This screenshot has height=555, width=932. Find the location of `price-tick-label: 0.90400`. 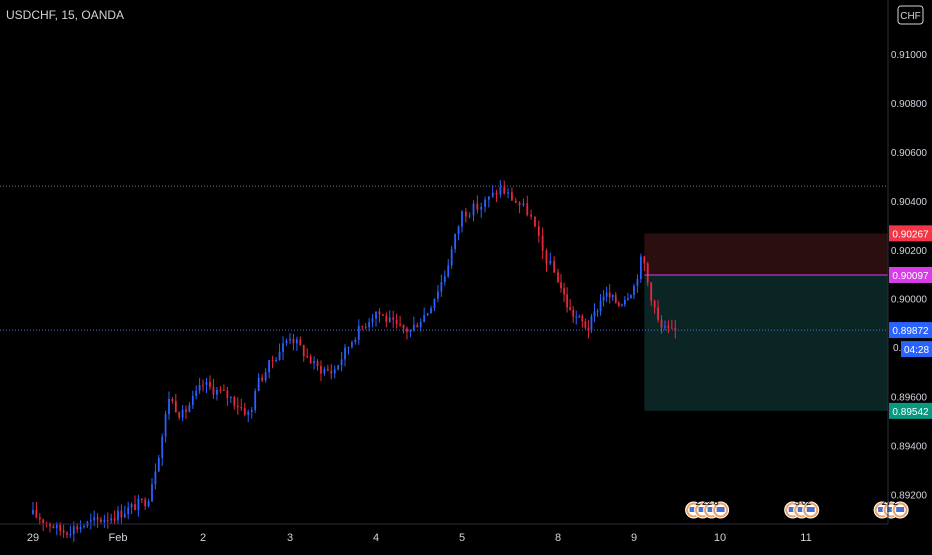

price-tick-label: 0.90400 is located at coordinates (909, 202).